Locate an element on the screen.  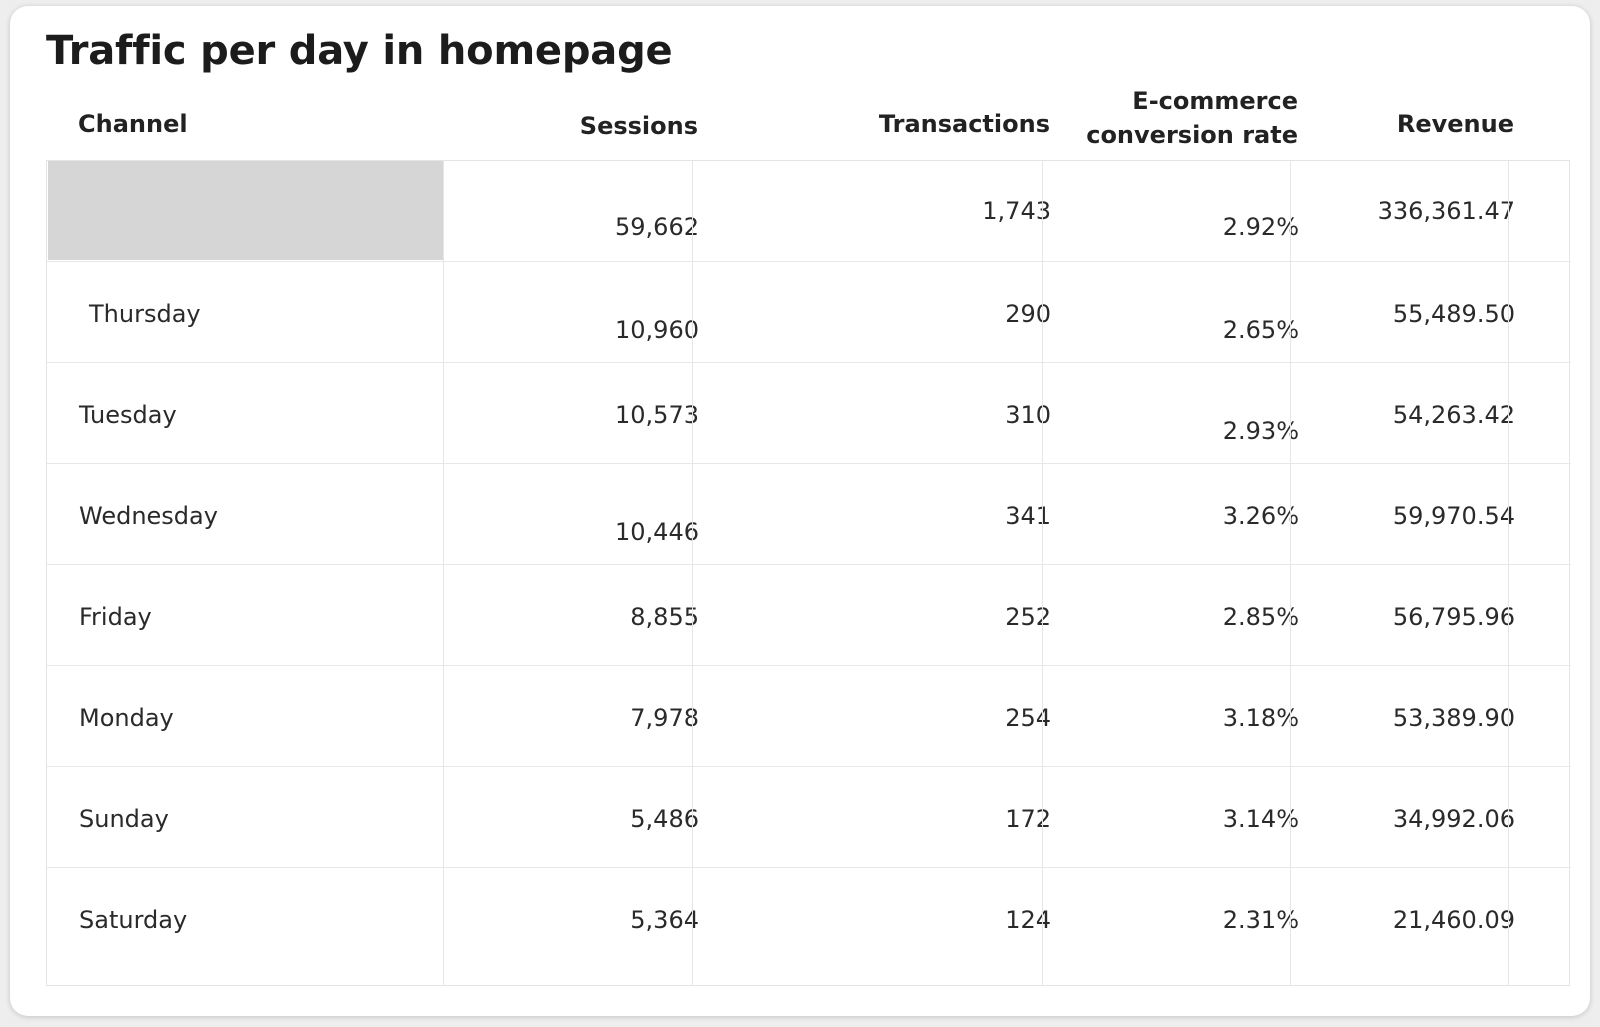
cell-revenue: 55,489.50 is located at coordinates (1453, 314).